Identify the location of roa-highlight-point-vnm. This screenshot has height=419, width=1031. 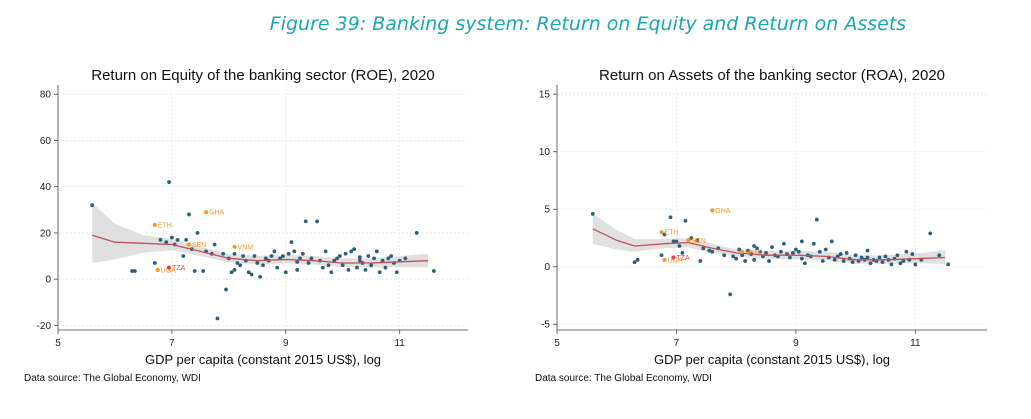
(742, 251).